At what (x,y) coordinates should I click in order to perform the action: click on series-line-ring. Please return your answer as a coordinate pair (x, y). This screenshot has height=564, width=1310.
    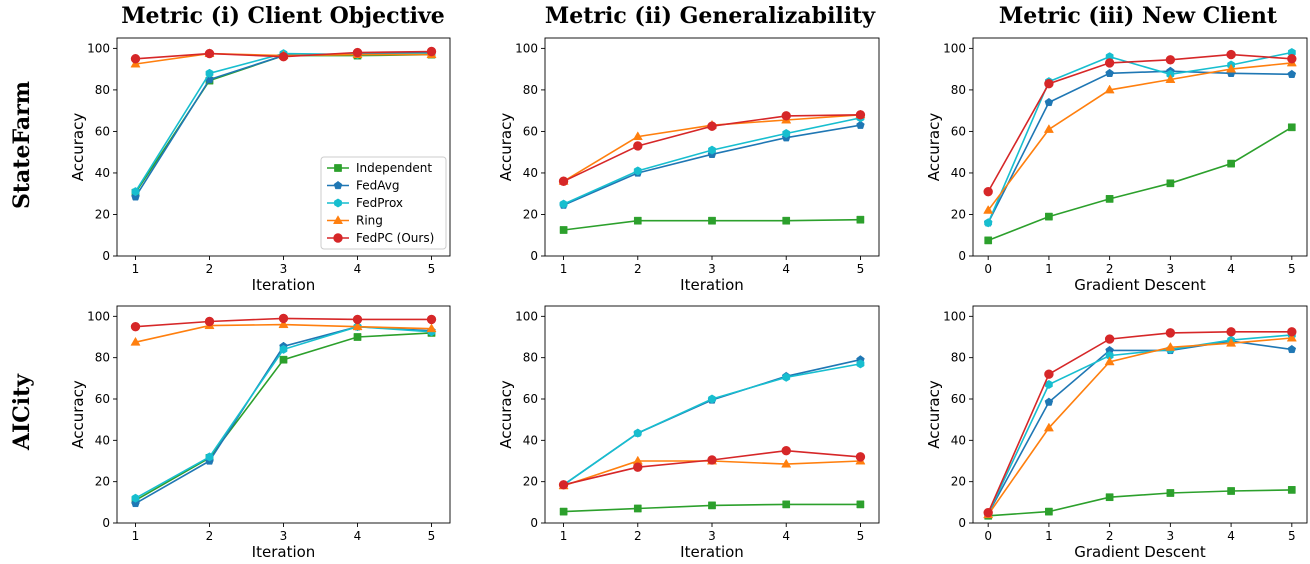
    Looking at the image, I should click on (712, 473).